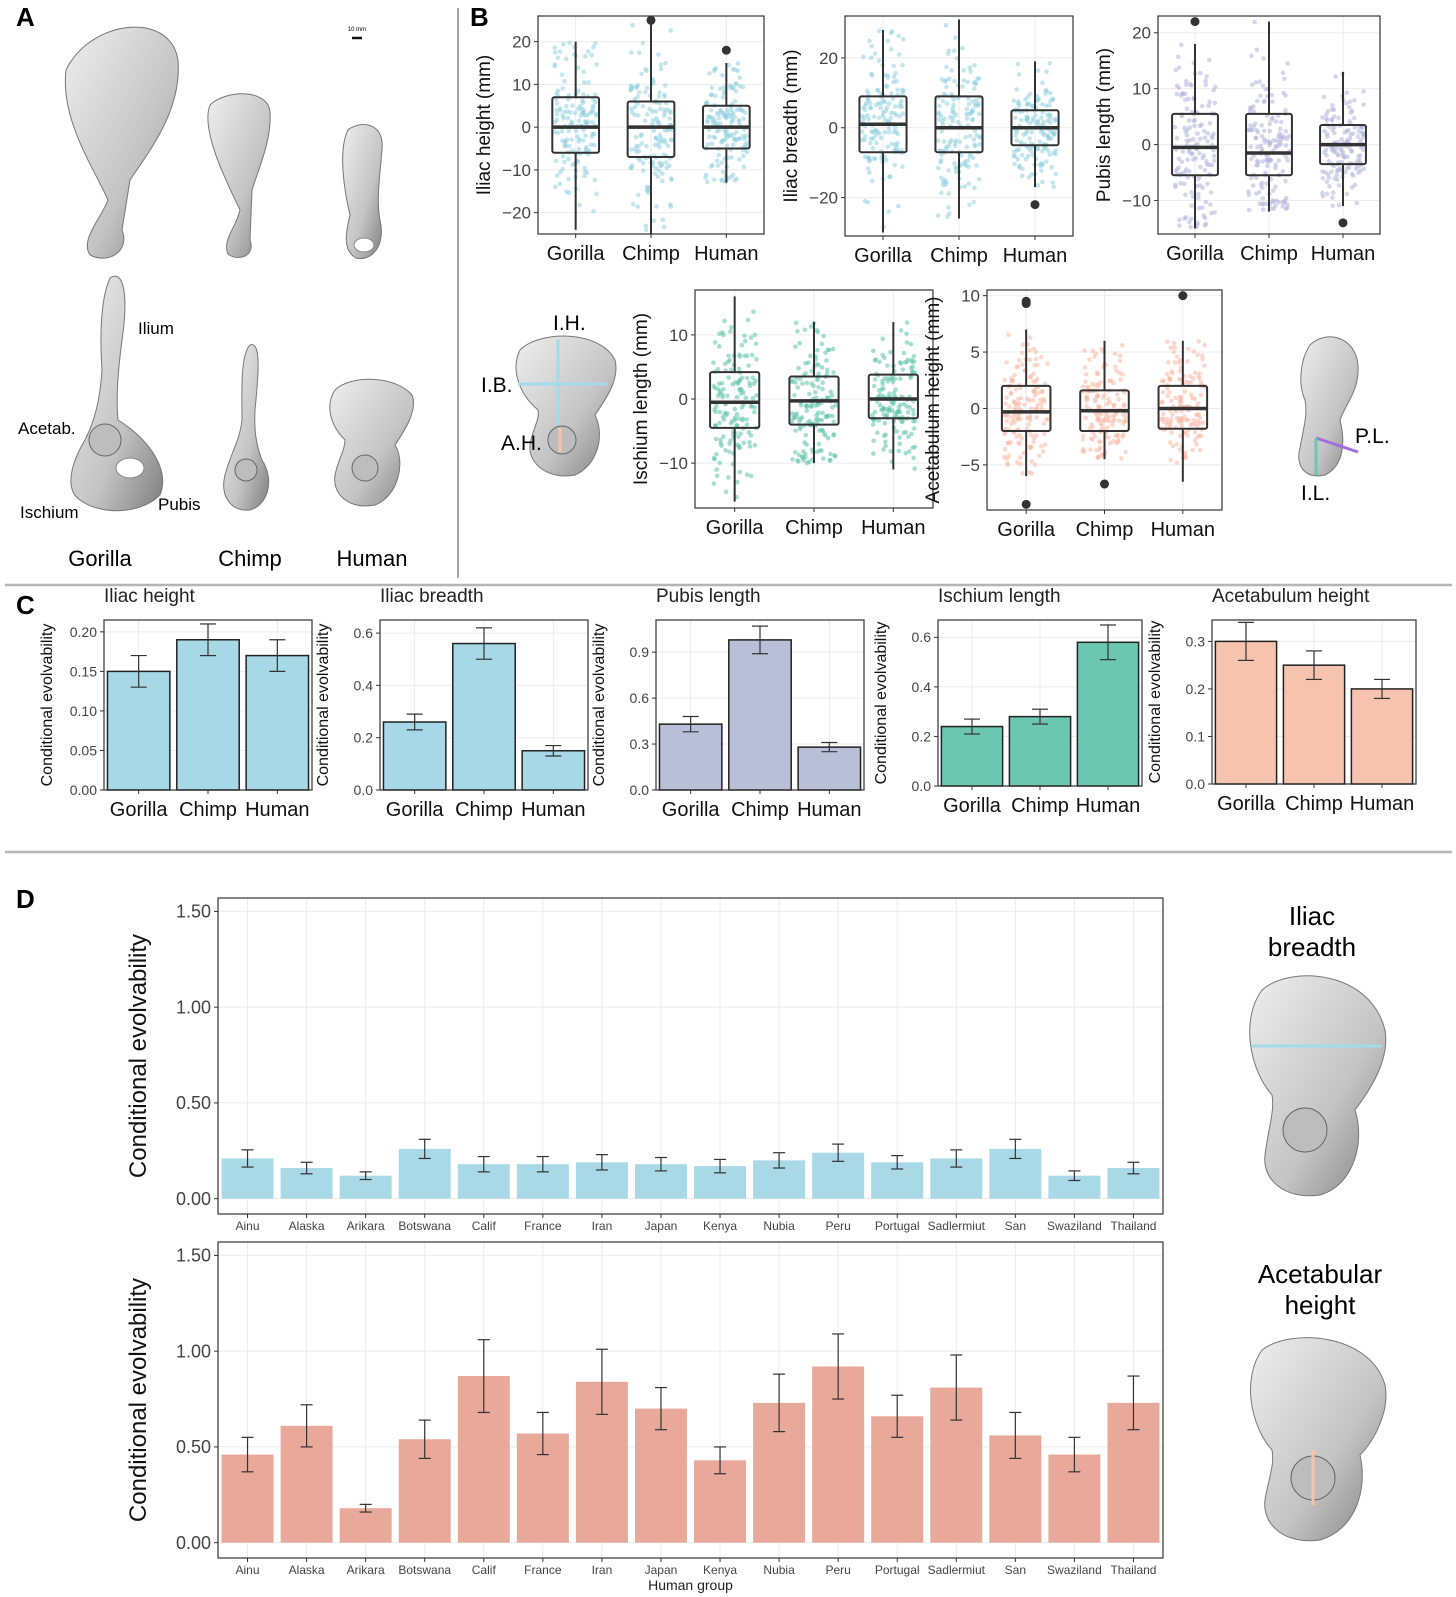  Describe the element at coordinates (569, 323) in the screenshot. I see `label-ih: I.H.` at that location.